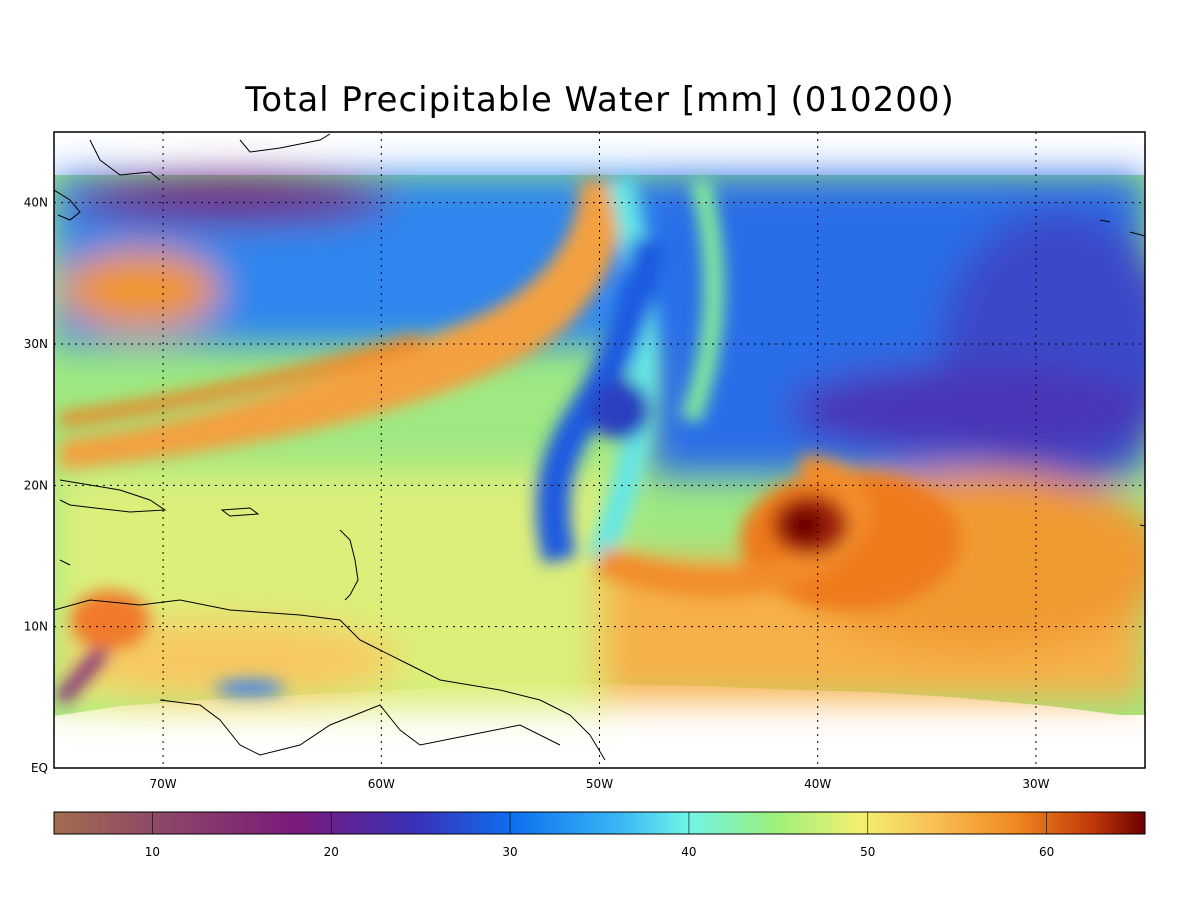  Describe the element at coordinates (36, 344) in the screenshot. I see `lat-label: 30N` at that location.